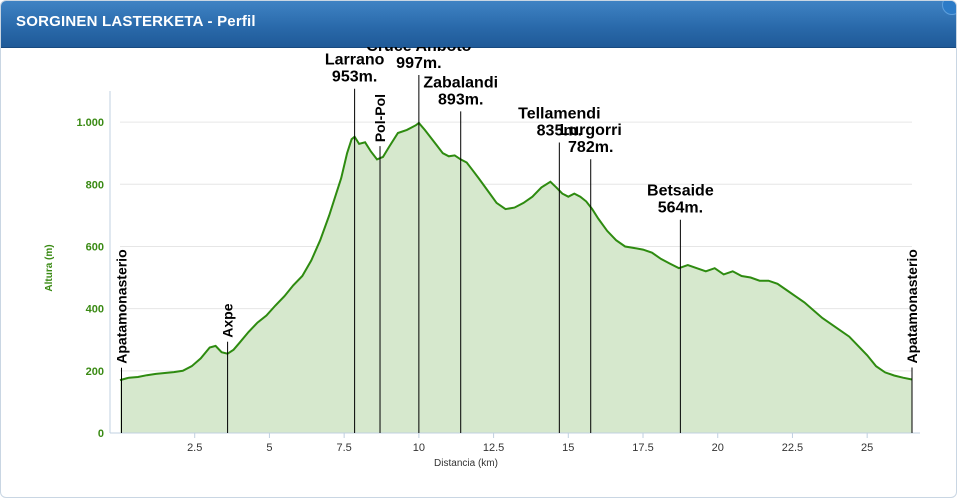 Image resolution: width=957 pixels, height=498 pixels. What do you see at coordinates (95, 310) in the screenshot?
I see `y-tick-label: 400` at bounding box center [95, 310].